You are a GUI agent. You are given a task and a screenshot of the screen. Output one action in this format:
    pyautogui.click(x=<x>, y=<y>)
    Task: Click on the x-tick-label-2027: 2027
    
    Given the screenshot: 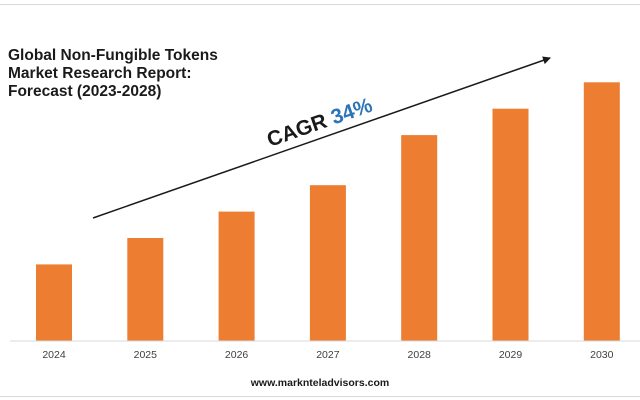 What is the action you would take?
    pyautogui.click(x=328, y=355)
    